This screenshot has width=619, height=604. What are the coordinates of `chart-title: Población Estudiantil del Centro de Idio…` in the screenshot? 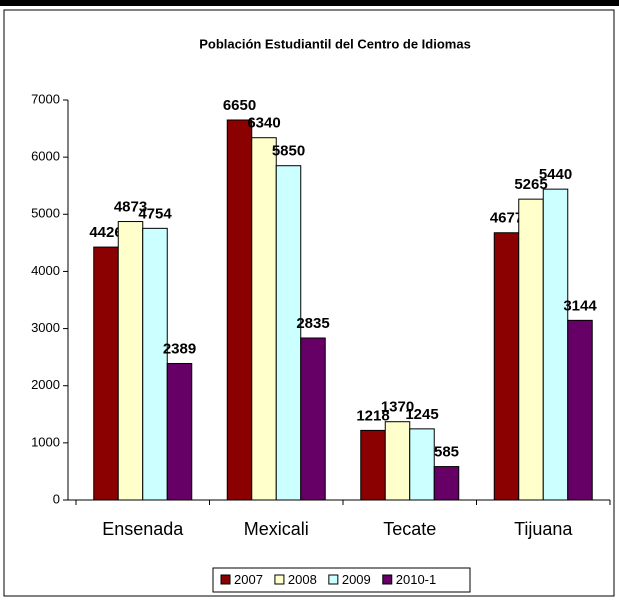 It's located at (335, 43).